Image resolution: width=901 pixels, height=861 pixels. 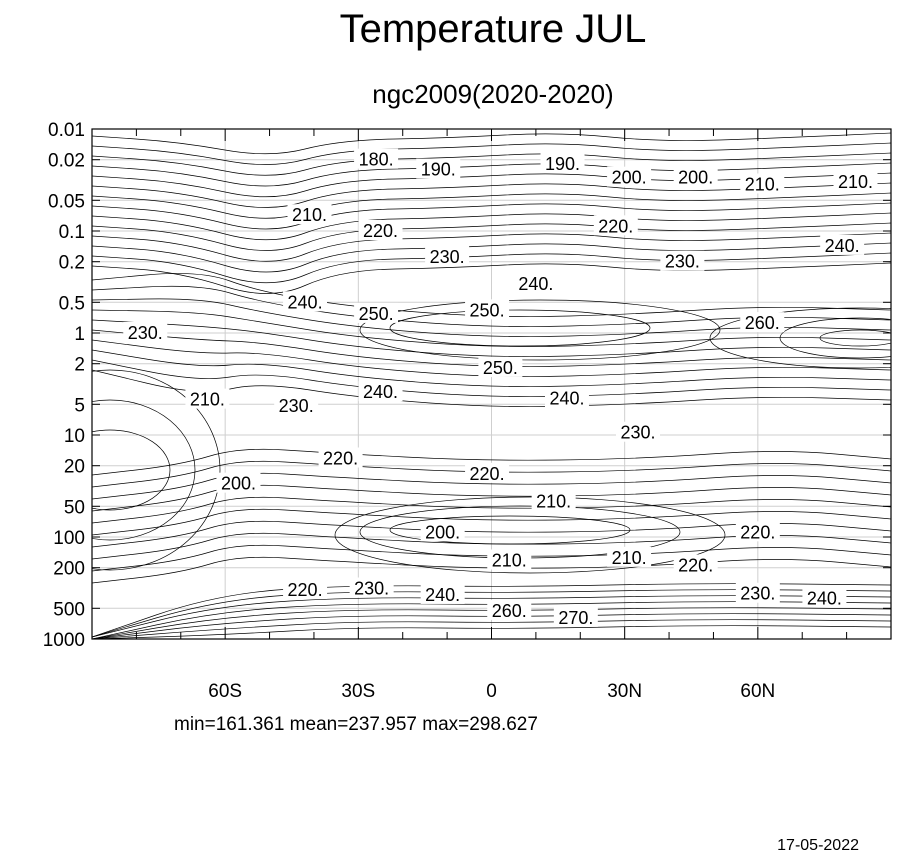 I want to click on y-tick-label: 0.01, so click(x=66, y=130).